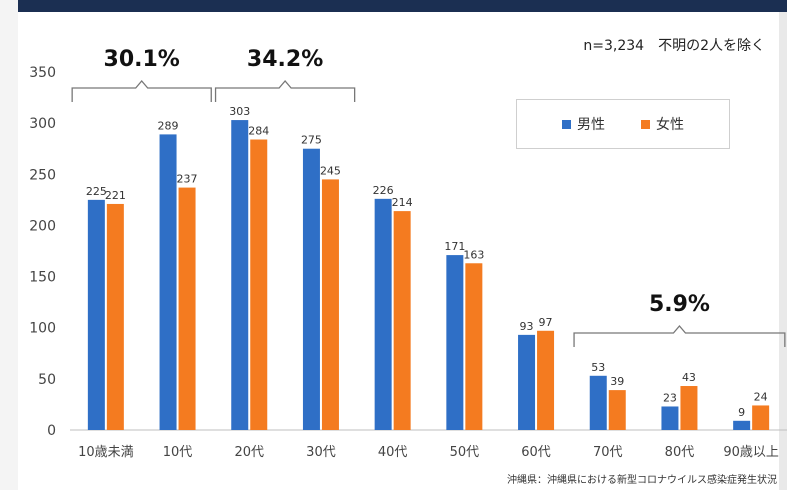 This screenshot has height=490, width=787. Describe the element at coordinates (623, 124) in the screenshot. I see `chart-legend: 男性 女性` at that location.